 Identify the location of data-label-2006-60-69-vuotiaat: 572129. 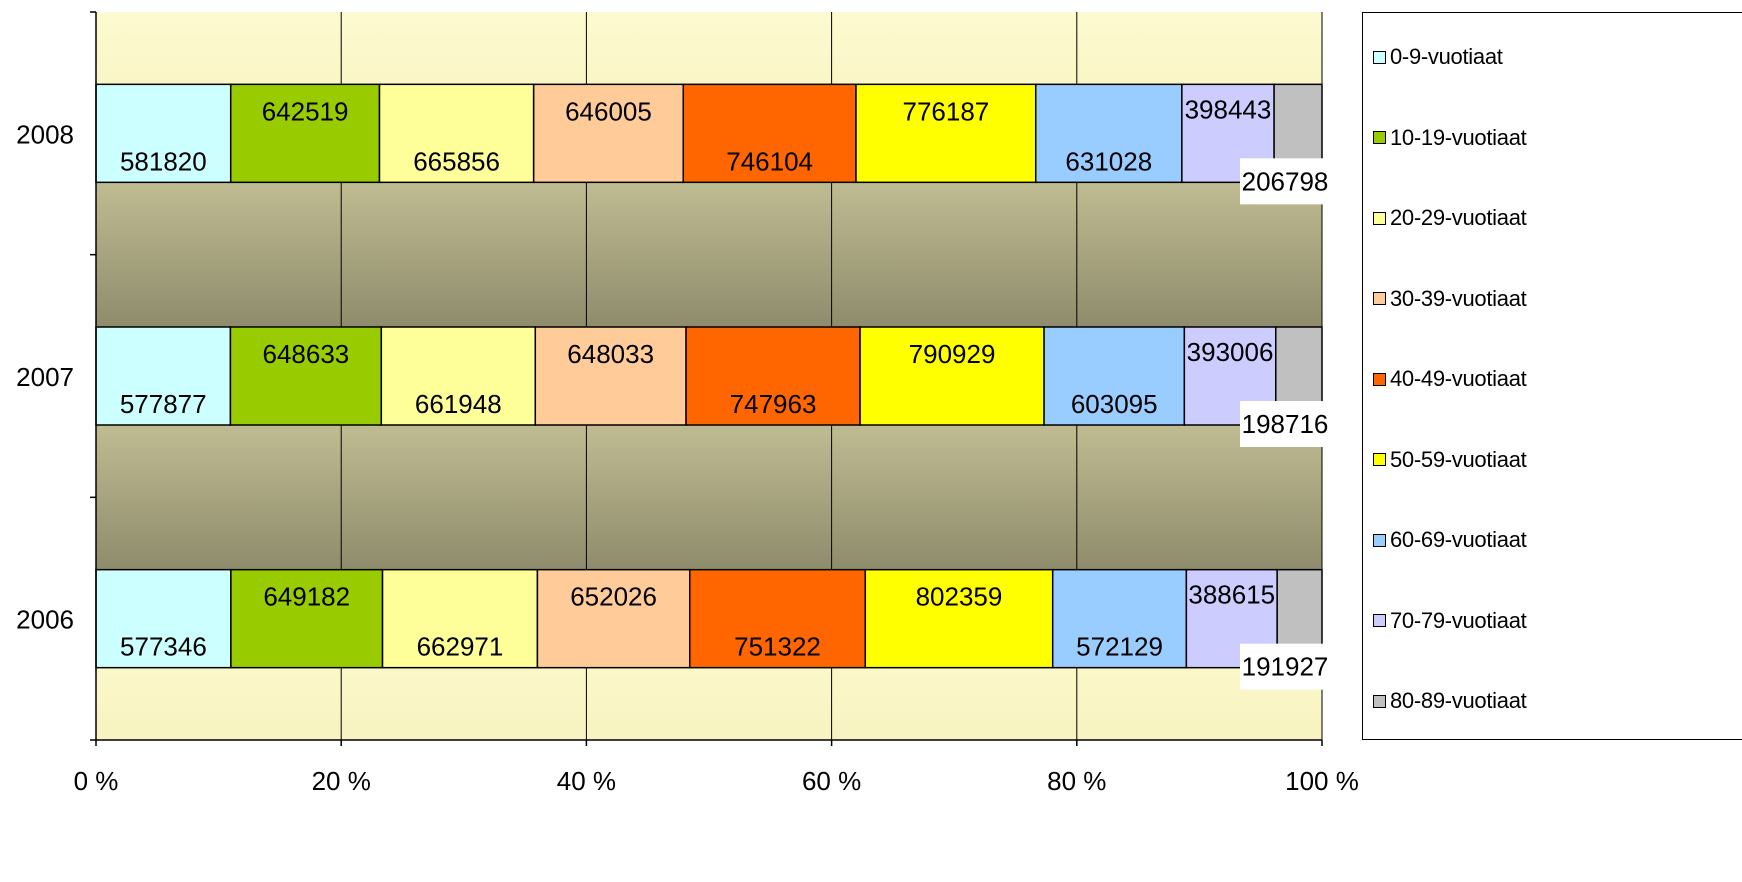
(1119, 647).